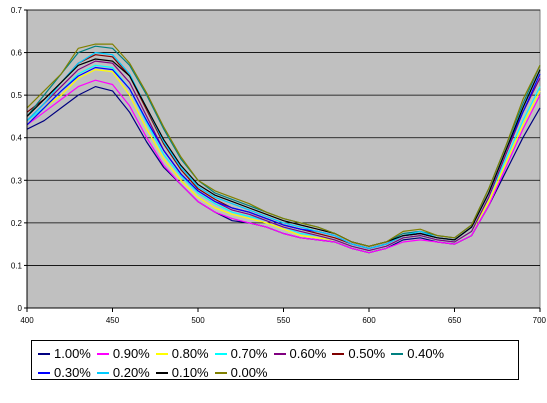 This screenshot has height=403, width=547. I want to click on legend-label: 0.90%, so click(131, 353).